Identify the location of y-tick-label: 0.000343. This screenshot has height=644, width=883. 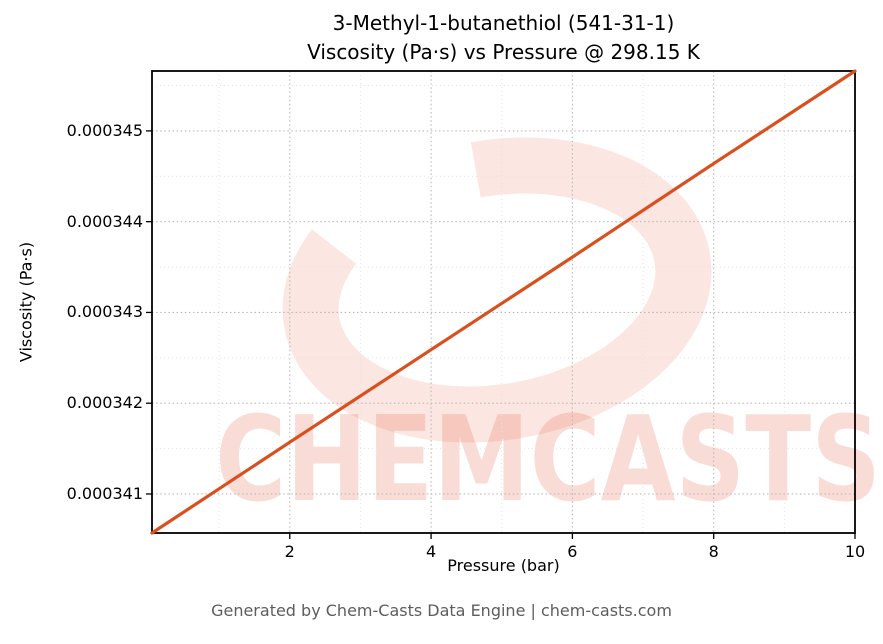
(104, 312).